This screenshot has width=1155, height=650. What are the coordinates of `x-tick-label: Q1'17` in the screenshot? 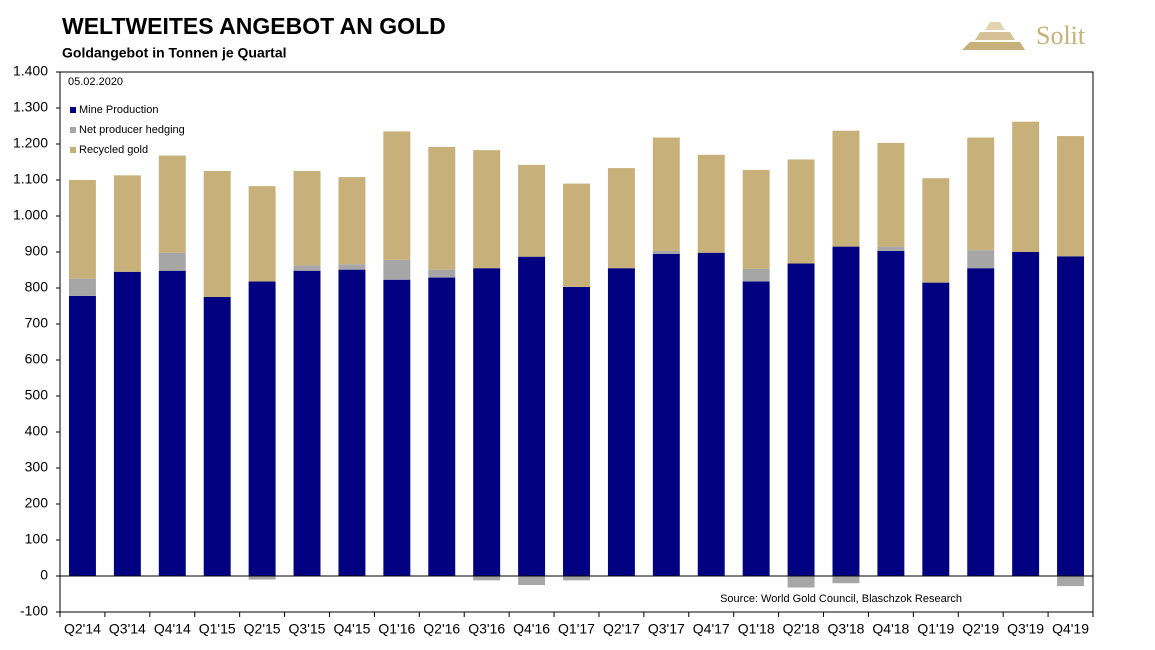 It's located at (576, 629).